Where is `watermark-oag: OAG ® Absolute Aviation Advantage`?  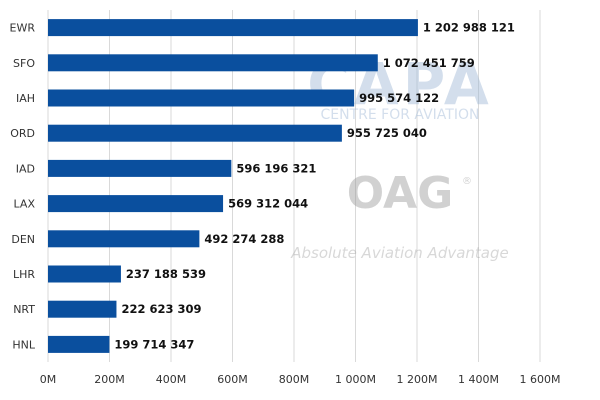 watermark-oag: OAG ® Absolute Aviation Advantage is located at coordinates (399, 215).